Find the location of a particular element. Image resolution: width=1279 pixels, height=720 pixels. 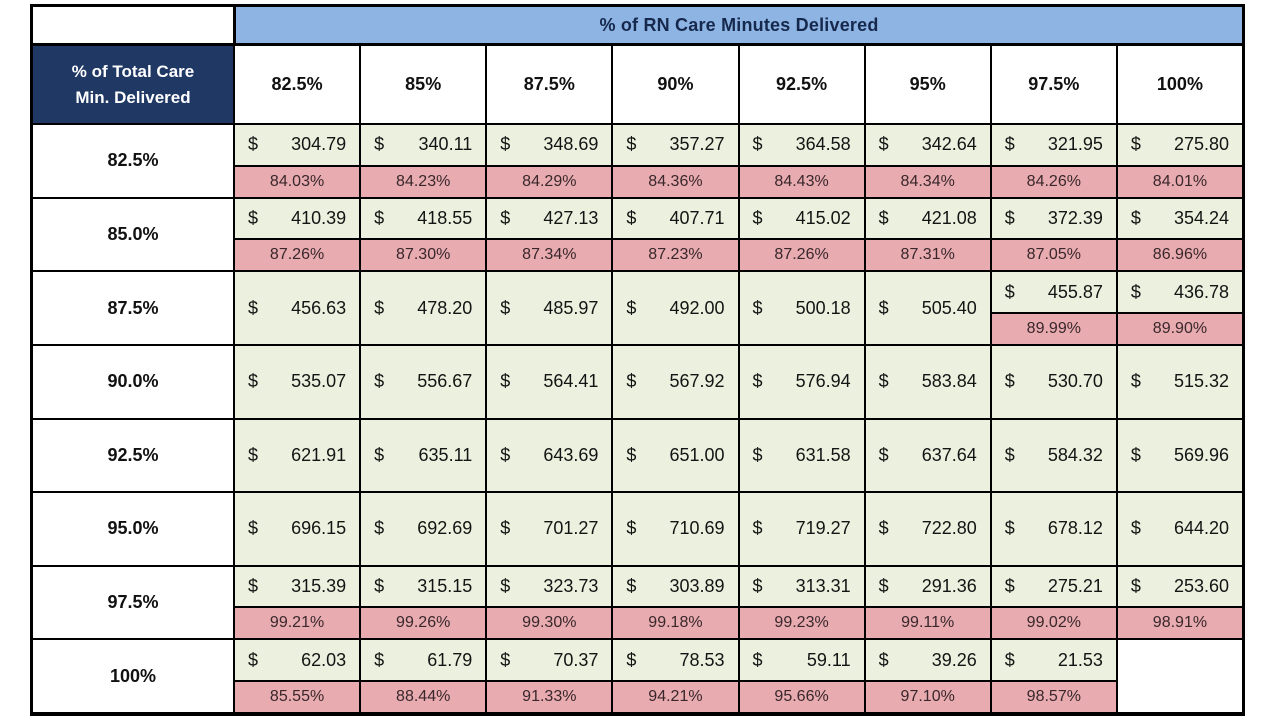

percent-value: 89.99% is located at coordinates (1053, 327).